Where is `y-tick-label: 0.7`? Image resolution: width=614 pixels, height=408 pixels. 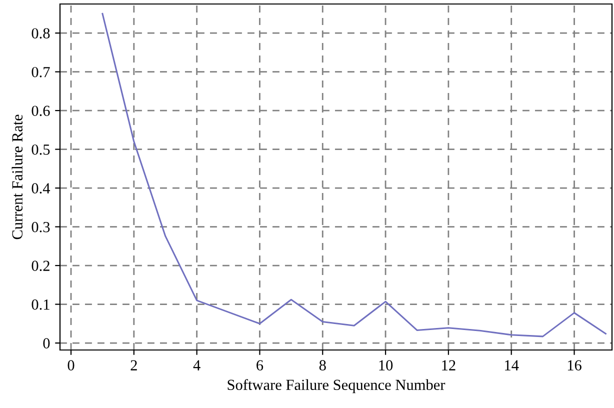 y-tick-label: 0.7 is located at coordinates (41, 72).